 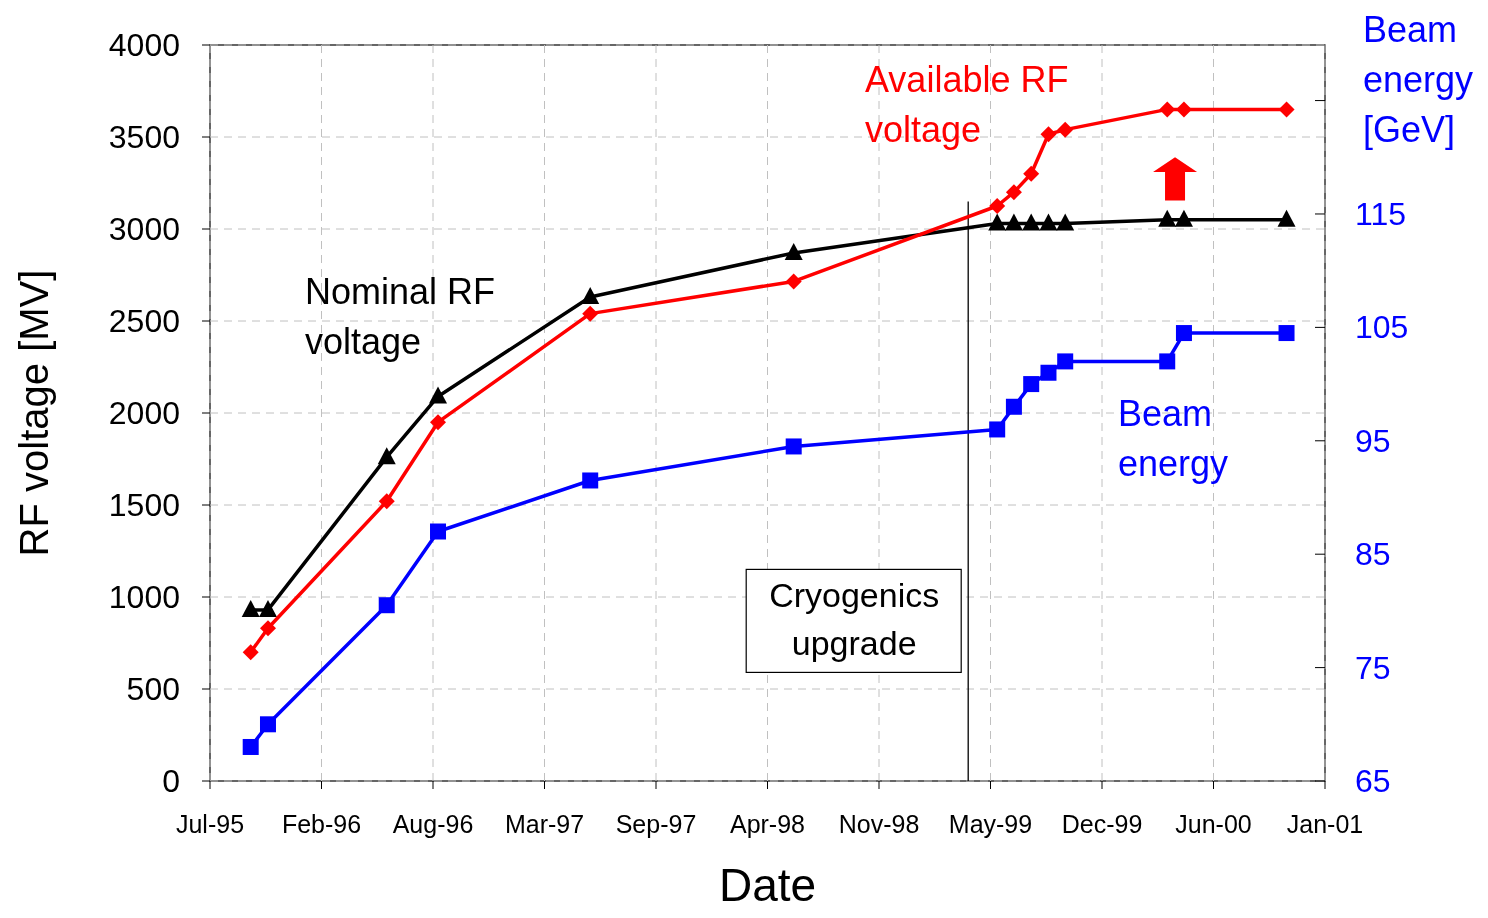 What do you see at coordinates (1173, 438) in the screenshot?
I see `series-label: Beam energy` at bounding box center [1173, 438].